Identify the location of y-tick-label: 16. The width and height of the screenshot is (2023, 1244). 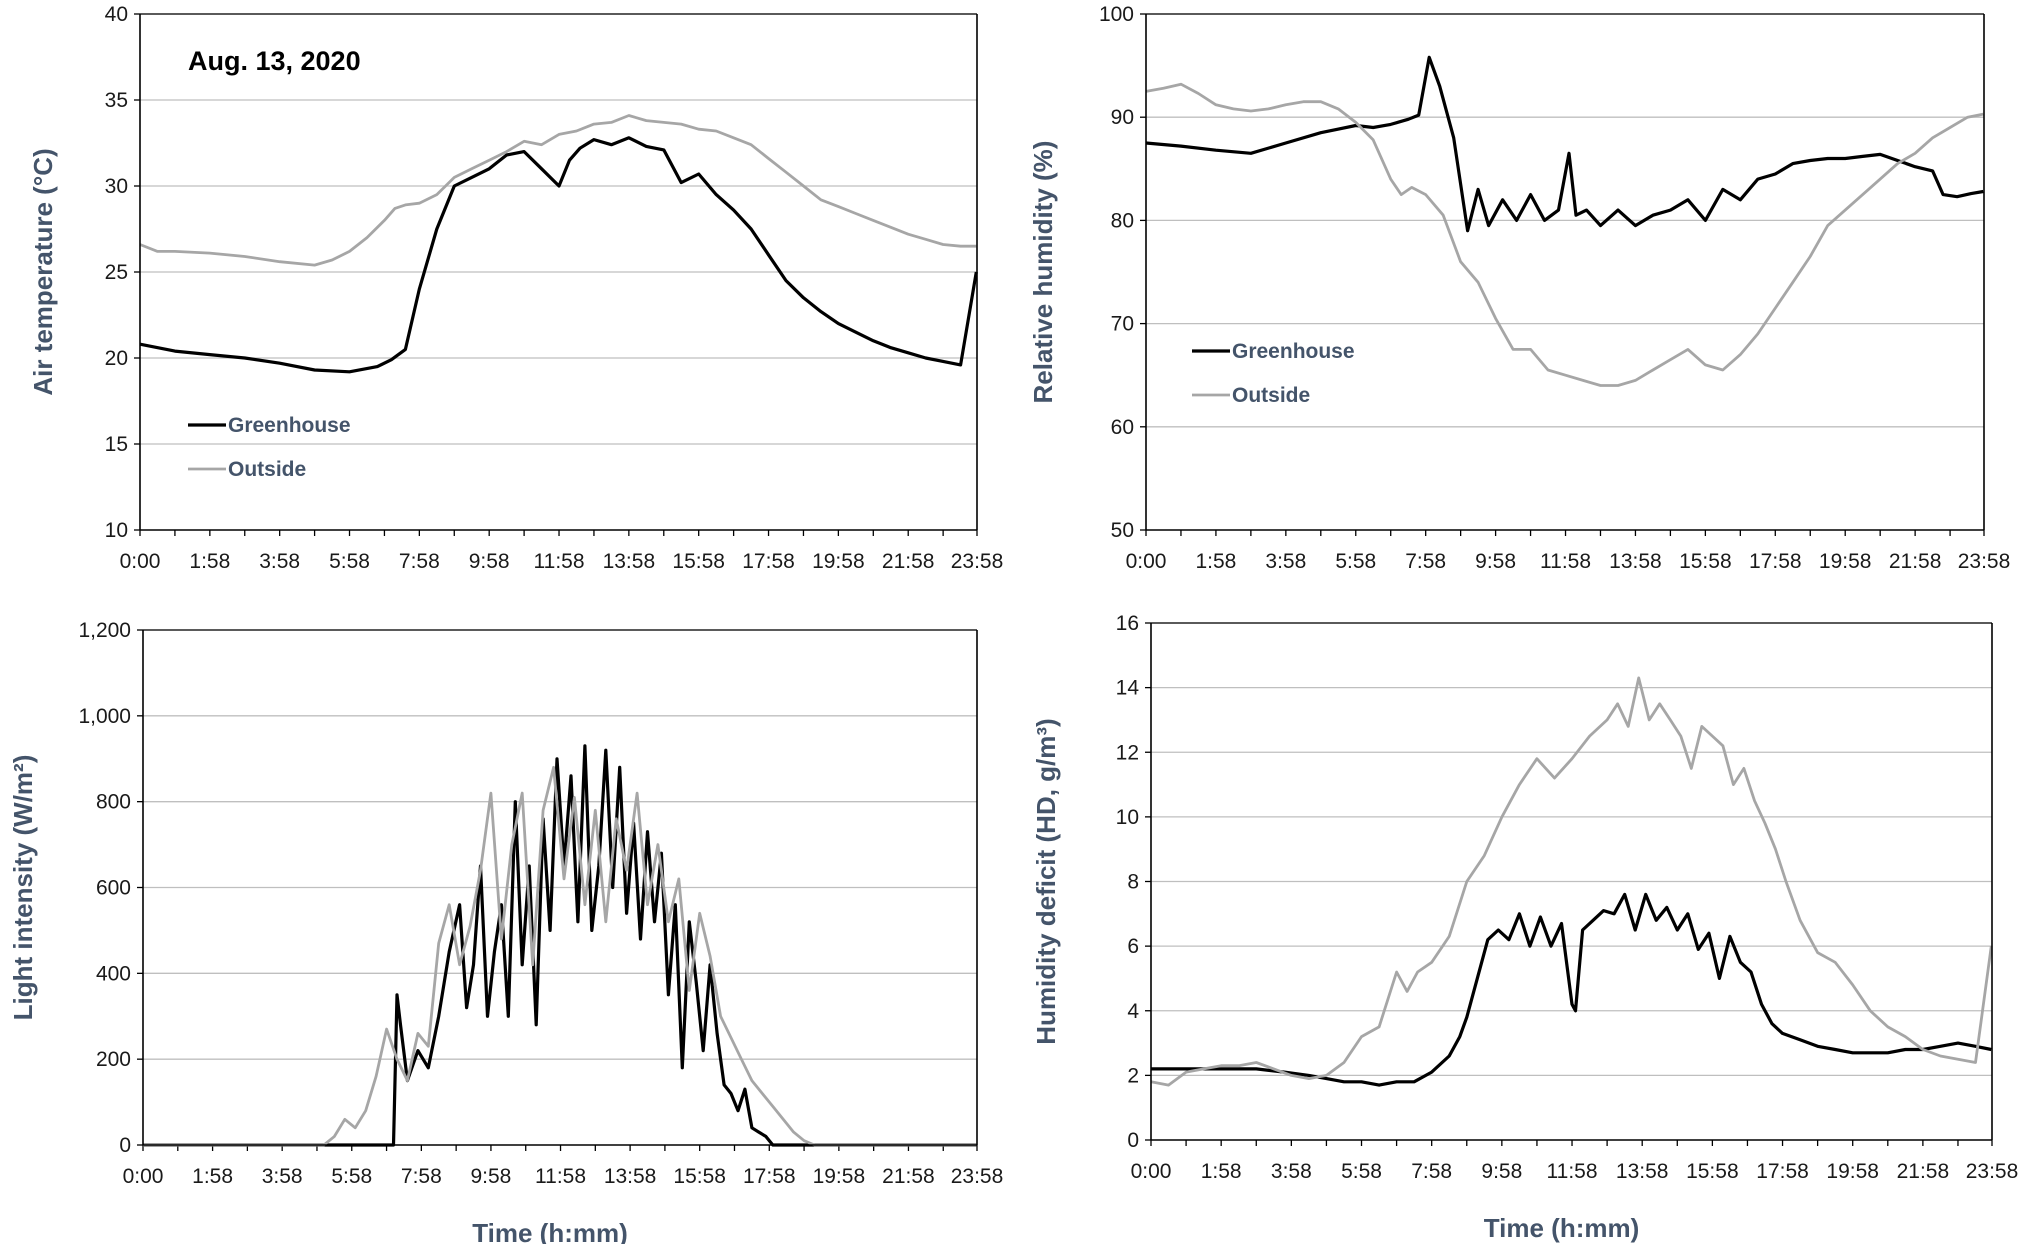
(1127, 623).